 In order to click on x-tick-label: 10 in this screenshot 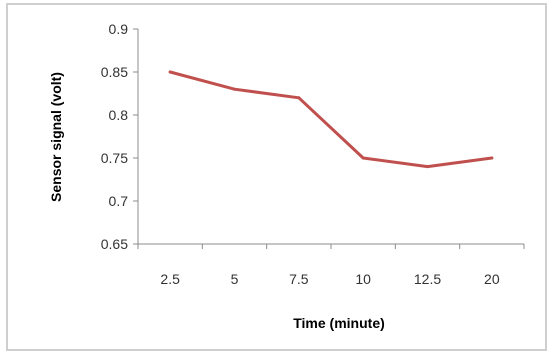, I will do `click(363, 279)`.